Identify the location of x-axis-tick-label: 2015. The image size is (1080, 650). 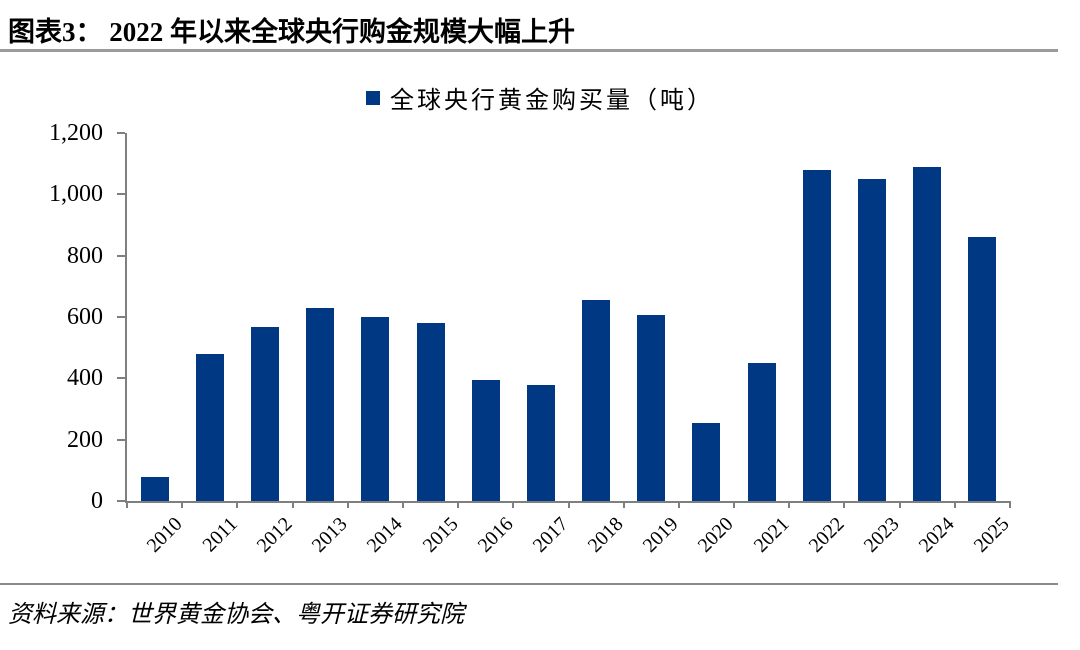
(440, 535).